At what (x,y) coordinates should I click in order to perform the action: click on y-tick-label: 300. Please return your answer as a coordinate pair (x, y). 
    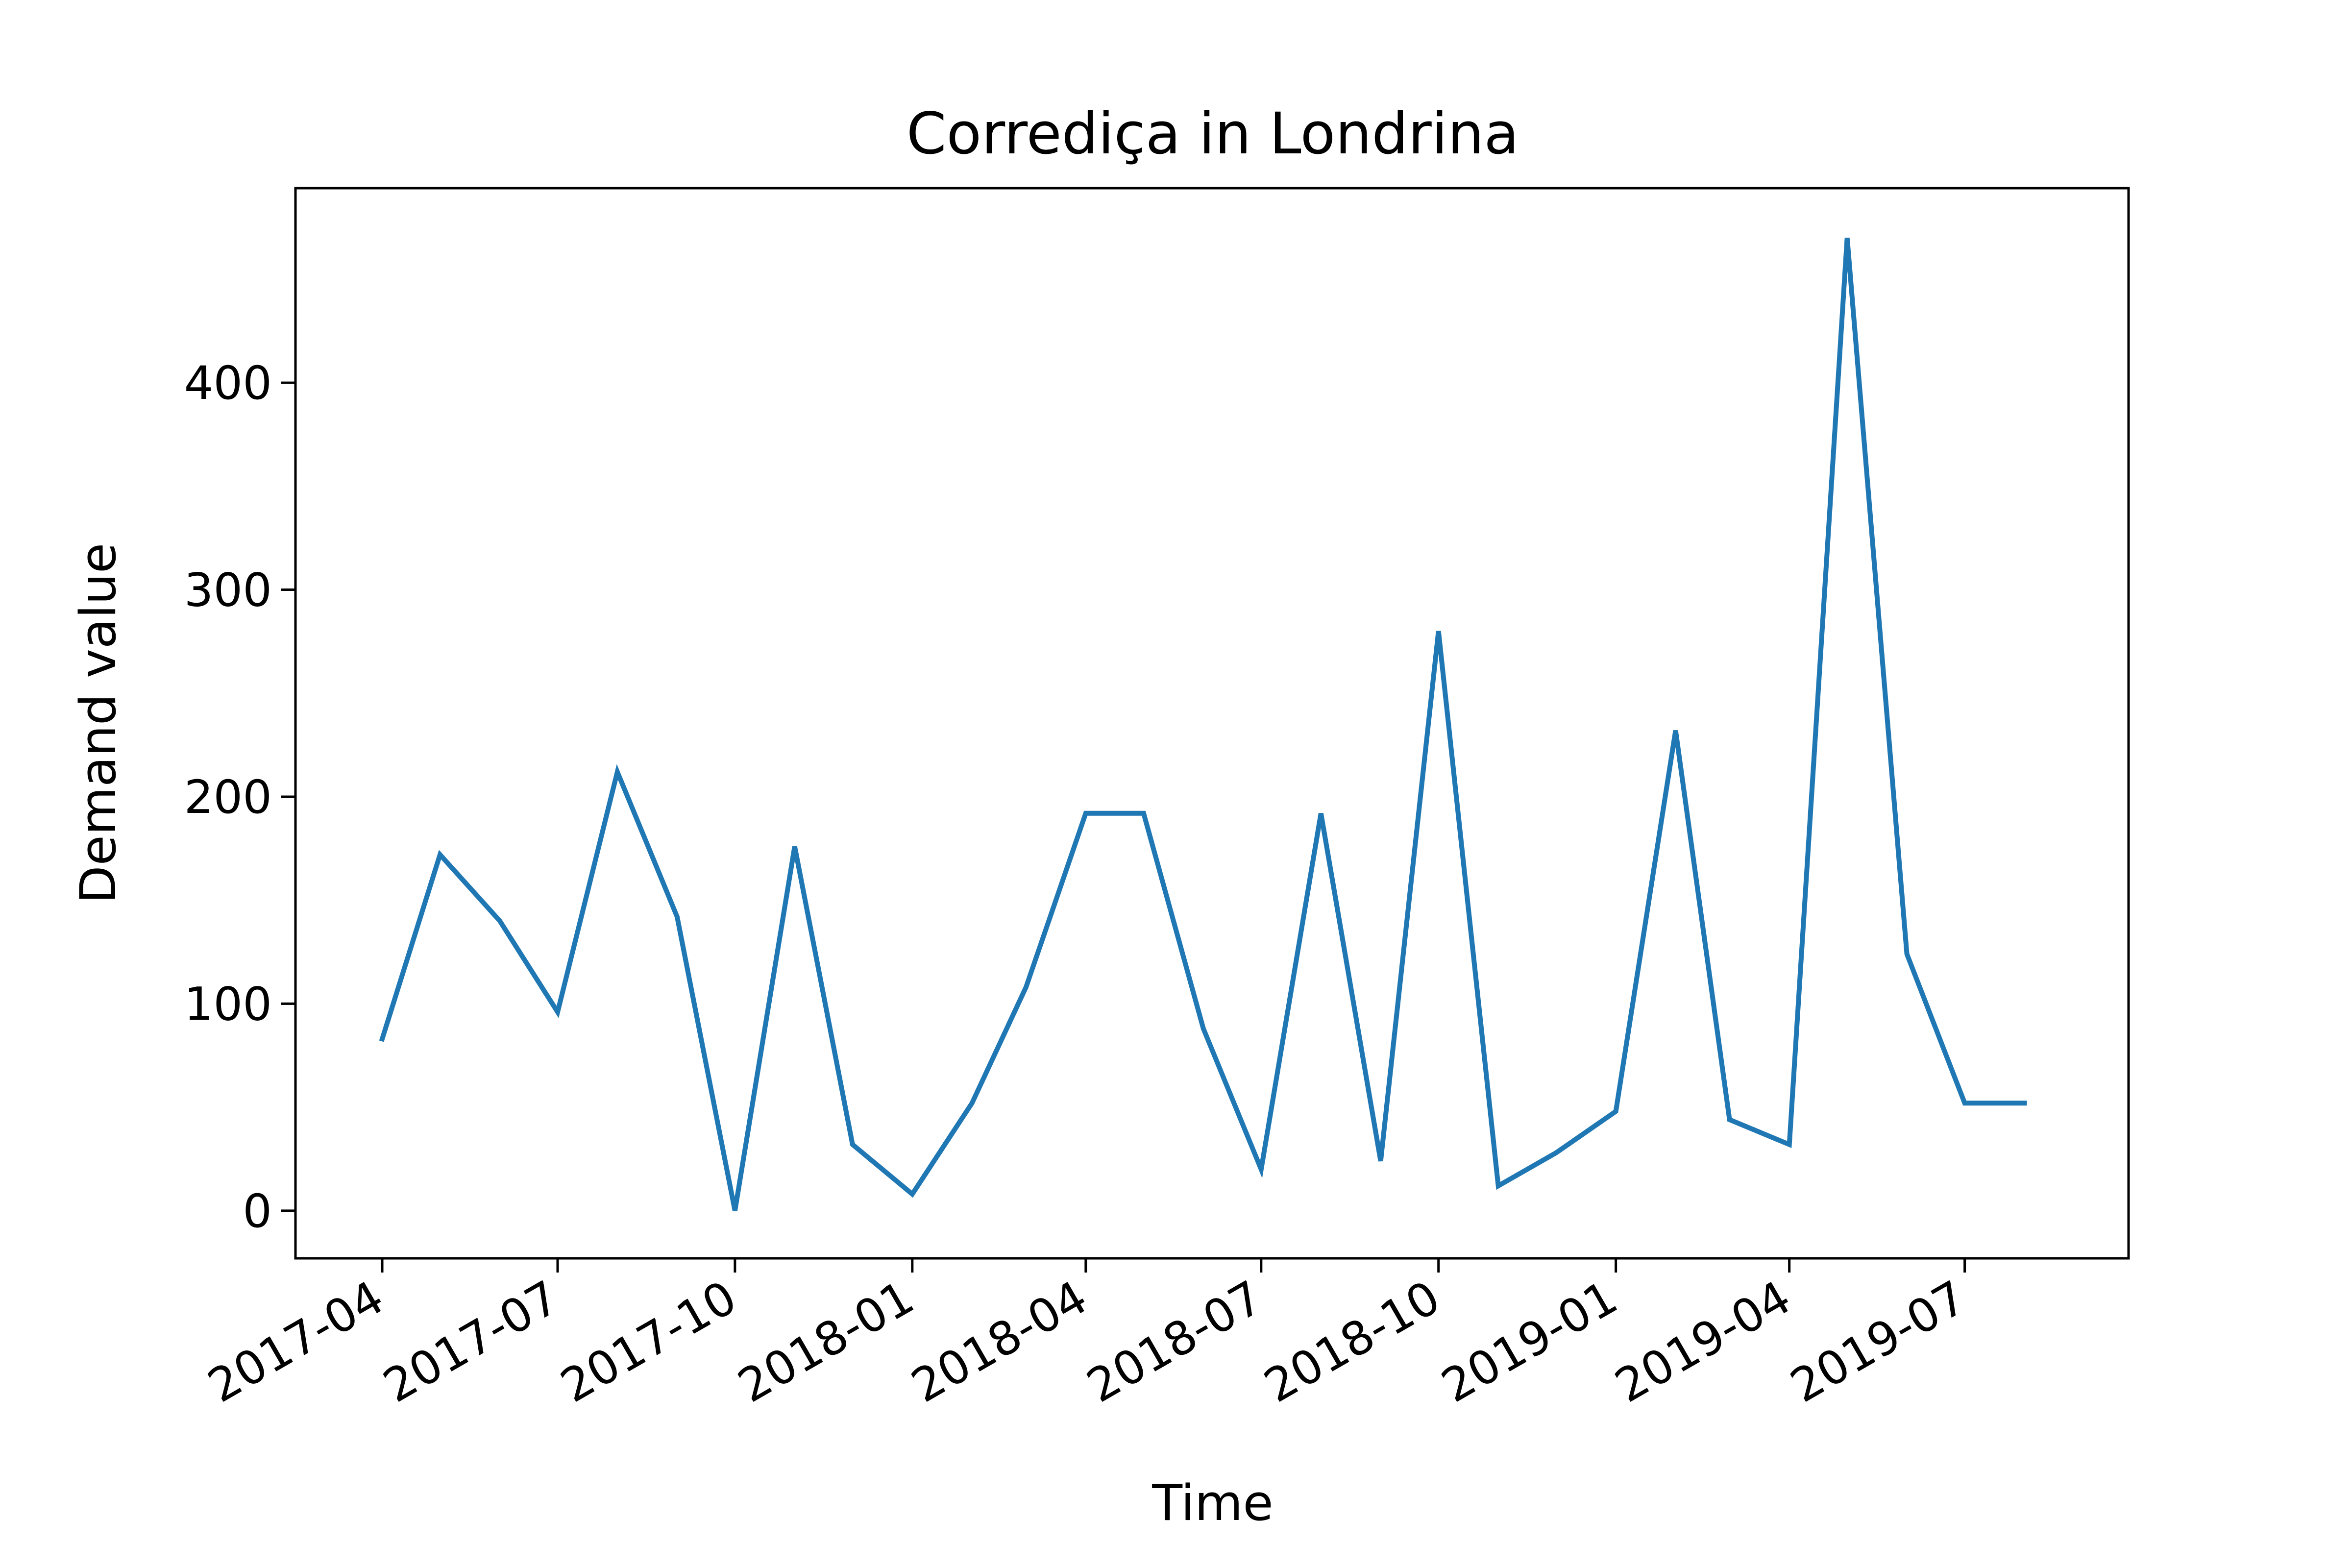
    Looking at the image, I should click on (228, 590).